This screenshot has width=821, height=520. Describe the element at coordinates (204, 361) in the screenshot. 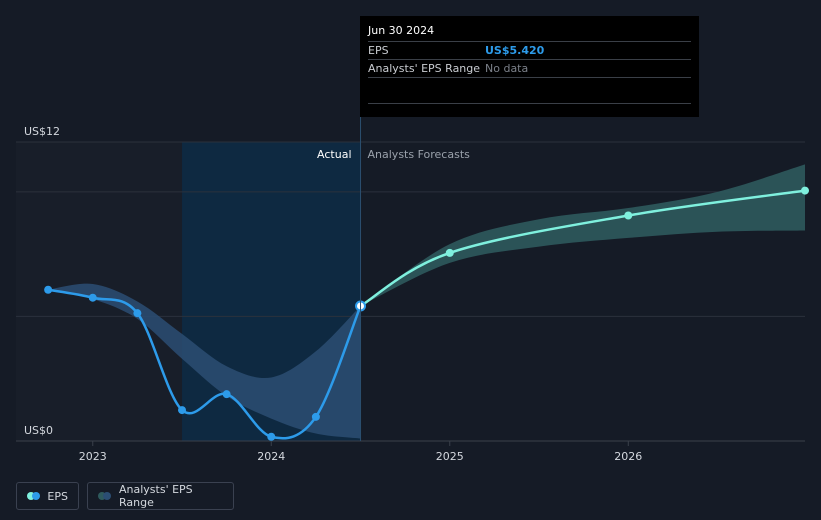

I see `actual-eps-range-band` at that location.